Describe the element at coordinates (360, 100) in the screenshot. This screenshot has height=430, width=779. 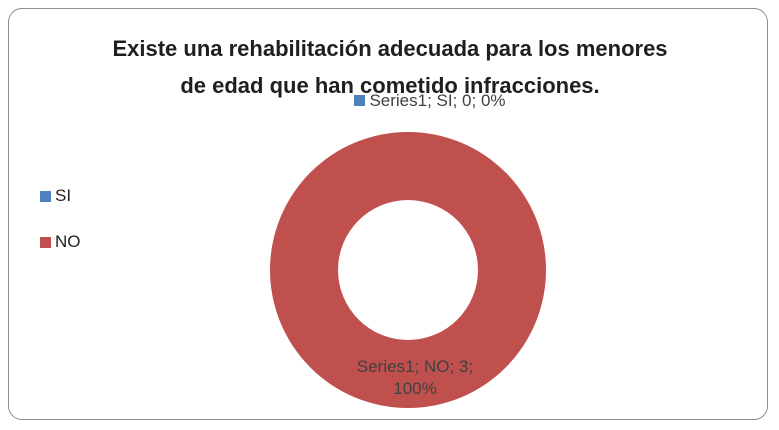
I see `label-key` at that location.